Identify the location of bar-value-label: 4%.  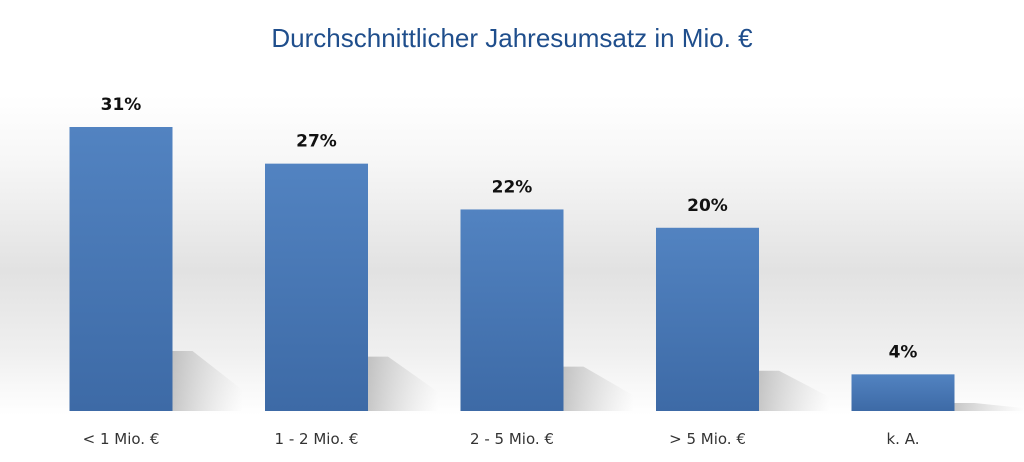
(903, 352).